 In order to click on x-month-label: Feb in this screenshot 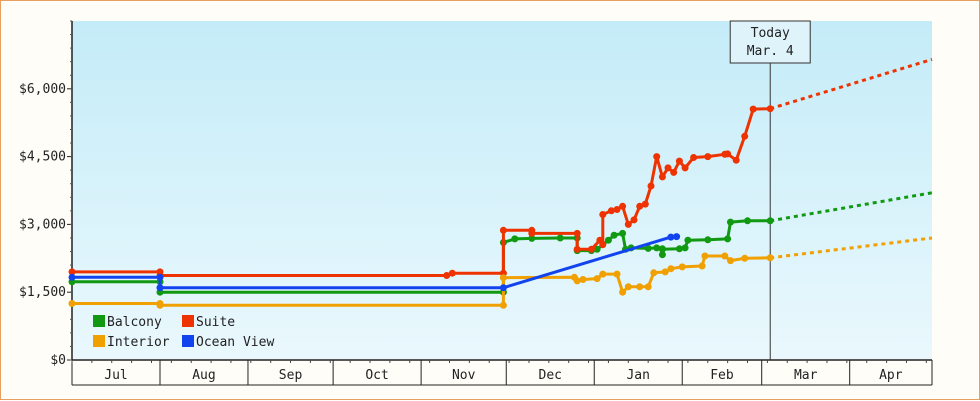, I will do `click(722, 375)`.